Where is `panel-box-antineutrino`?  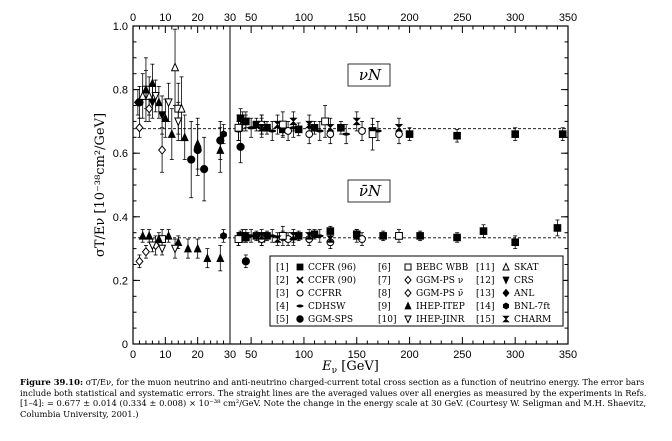 panel-box-antineutrino is located at coordinates (369, 191).